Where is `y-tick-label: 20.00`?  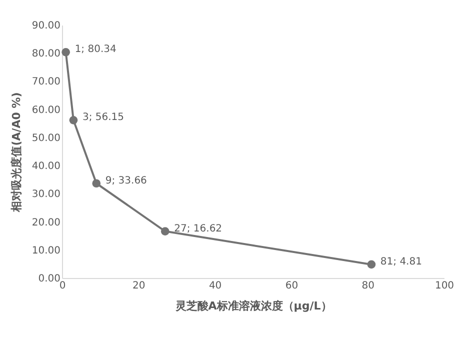 y-tick-label: 20.00 is located at coordinates (46, 222).